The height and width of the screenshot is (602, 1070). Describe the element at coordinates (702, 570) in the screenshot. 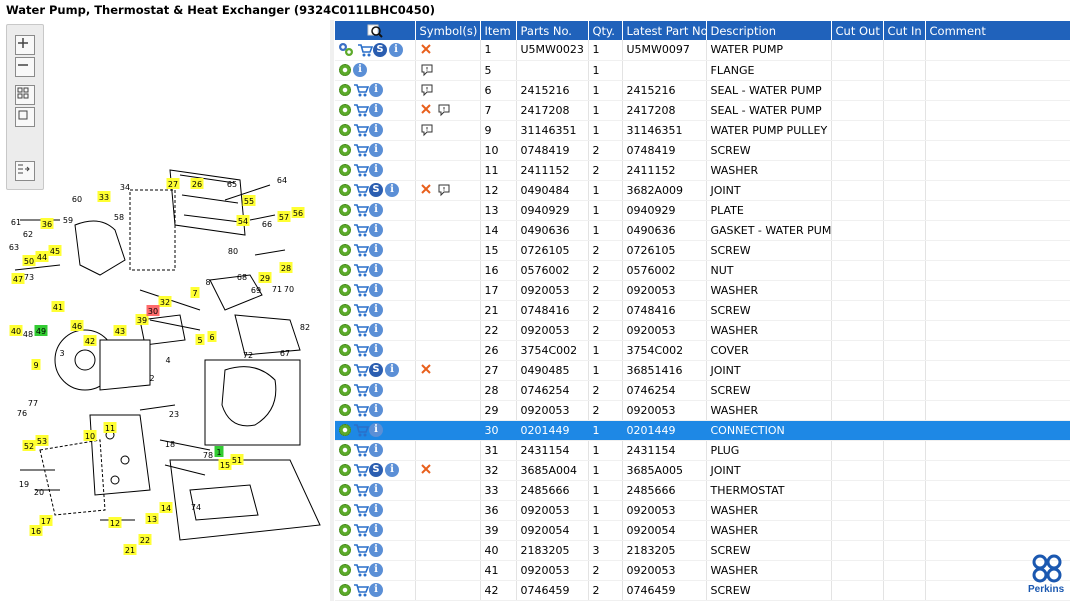

I see `table-row: i 41 0920053 2 0920053 WASHER` at that location.